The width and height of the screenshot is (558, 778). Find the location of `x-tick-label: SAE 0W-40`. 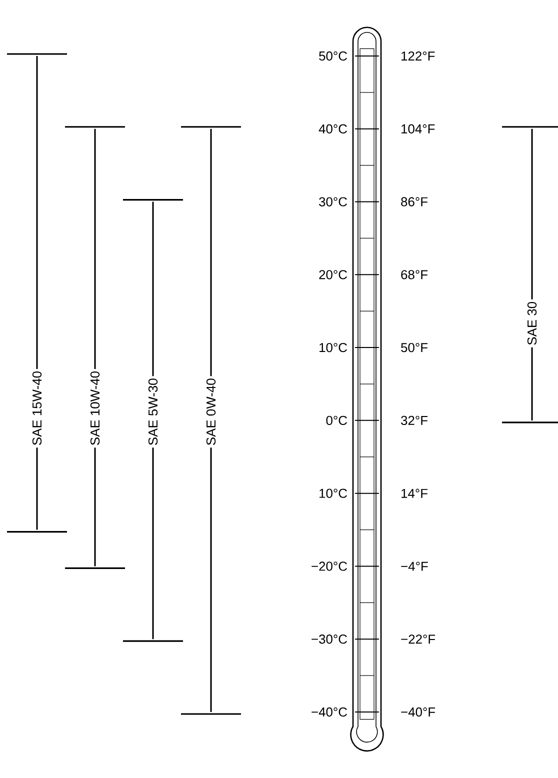

x-tick-label: SAE 0W-40 is located at coordinates (211, 411).